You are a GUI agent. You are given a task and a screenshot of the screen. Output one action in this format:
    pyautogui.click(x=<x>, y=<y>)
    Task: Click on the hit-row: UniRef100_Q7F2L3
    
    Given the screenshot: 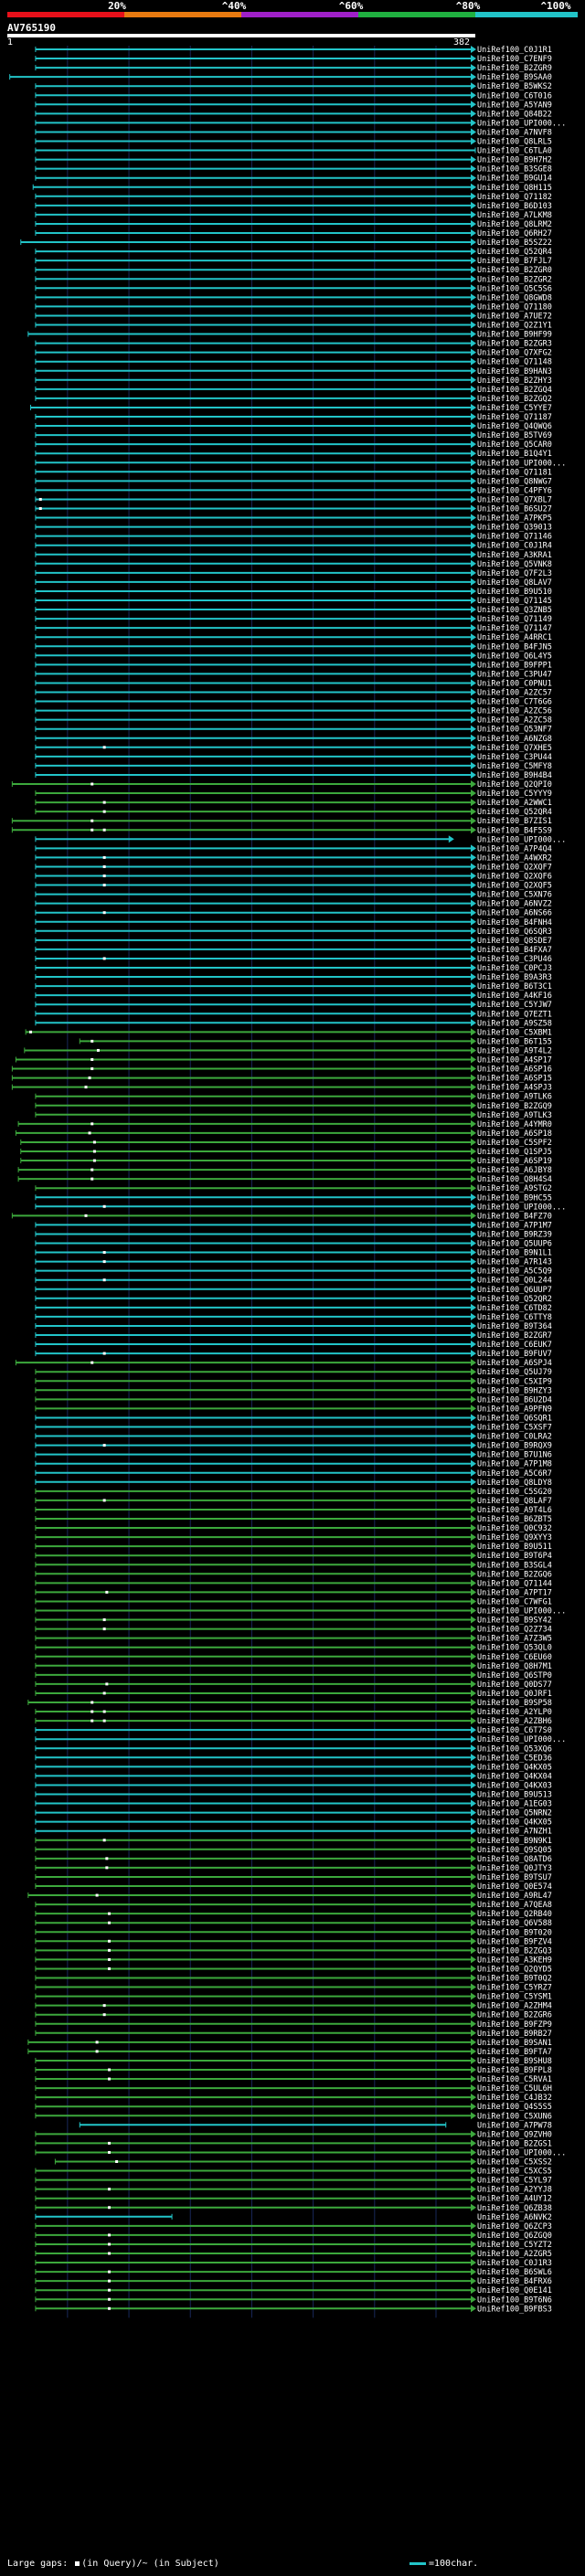 What is the action you would take?
    pyautogui.click(x=294, y=573)
    